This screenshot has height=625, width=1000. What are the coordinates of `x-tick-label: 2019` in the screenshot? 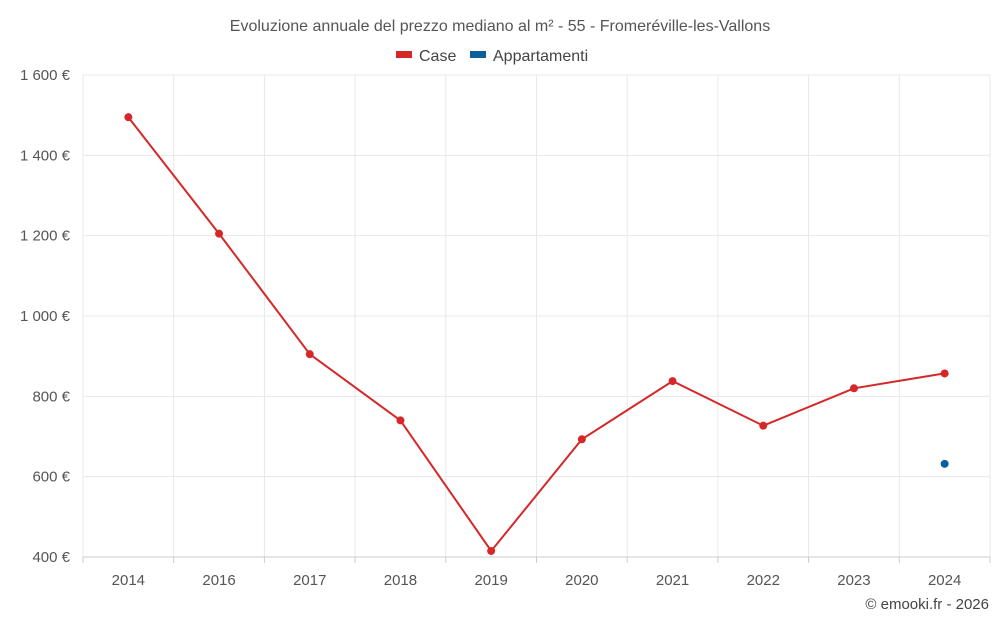 It's located at (490, 580).